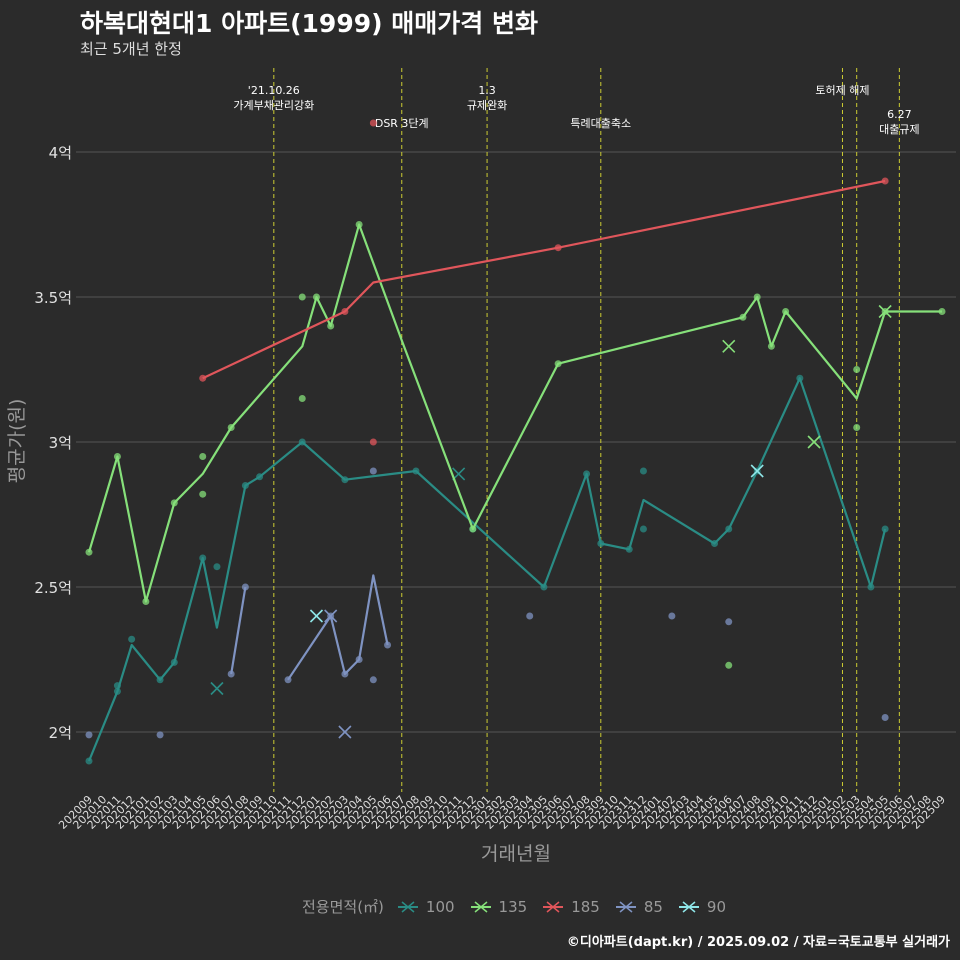  What do you see at coordinates (440, 906) in the screenshot?
I see `legend-label-100: 100` at bounding box center [440, 906].